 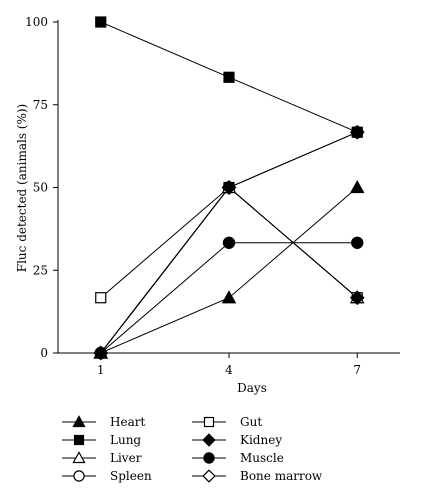 What do you see at coordinates (102, 458) in the screenshot?
I see `legend-item: Liver` at bounding box center [102, 458].